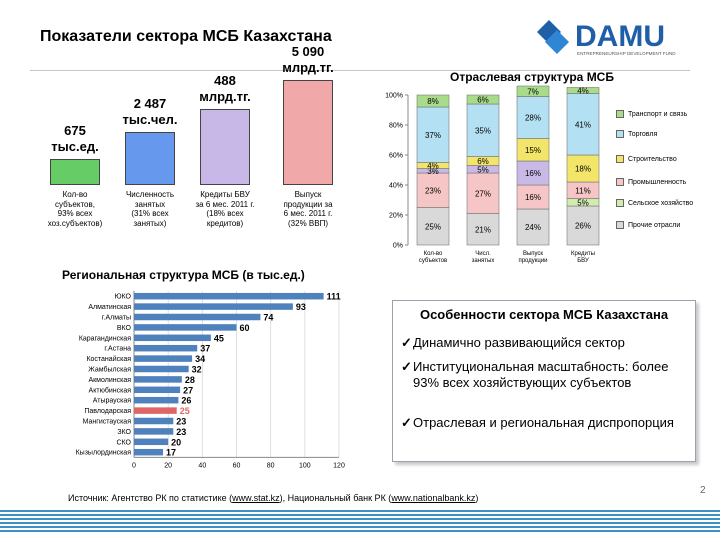 Image resolution: width=720 pixels, height=540 pixels. I want to click on region-value: 28, so click(190, 380).